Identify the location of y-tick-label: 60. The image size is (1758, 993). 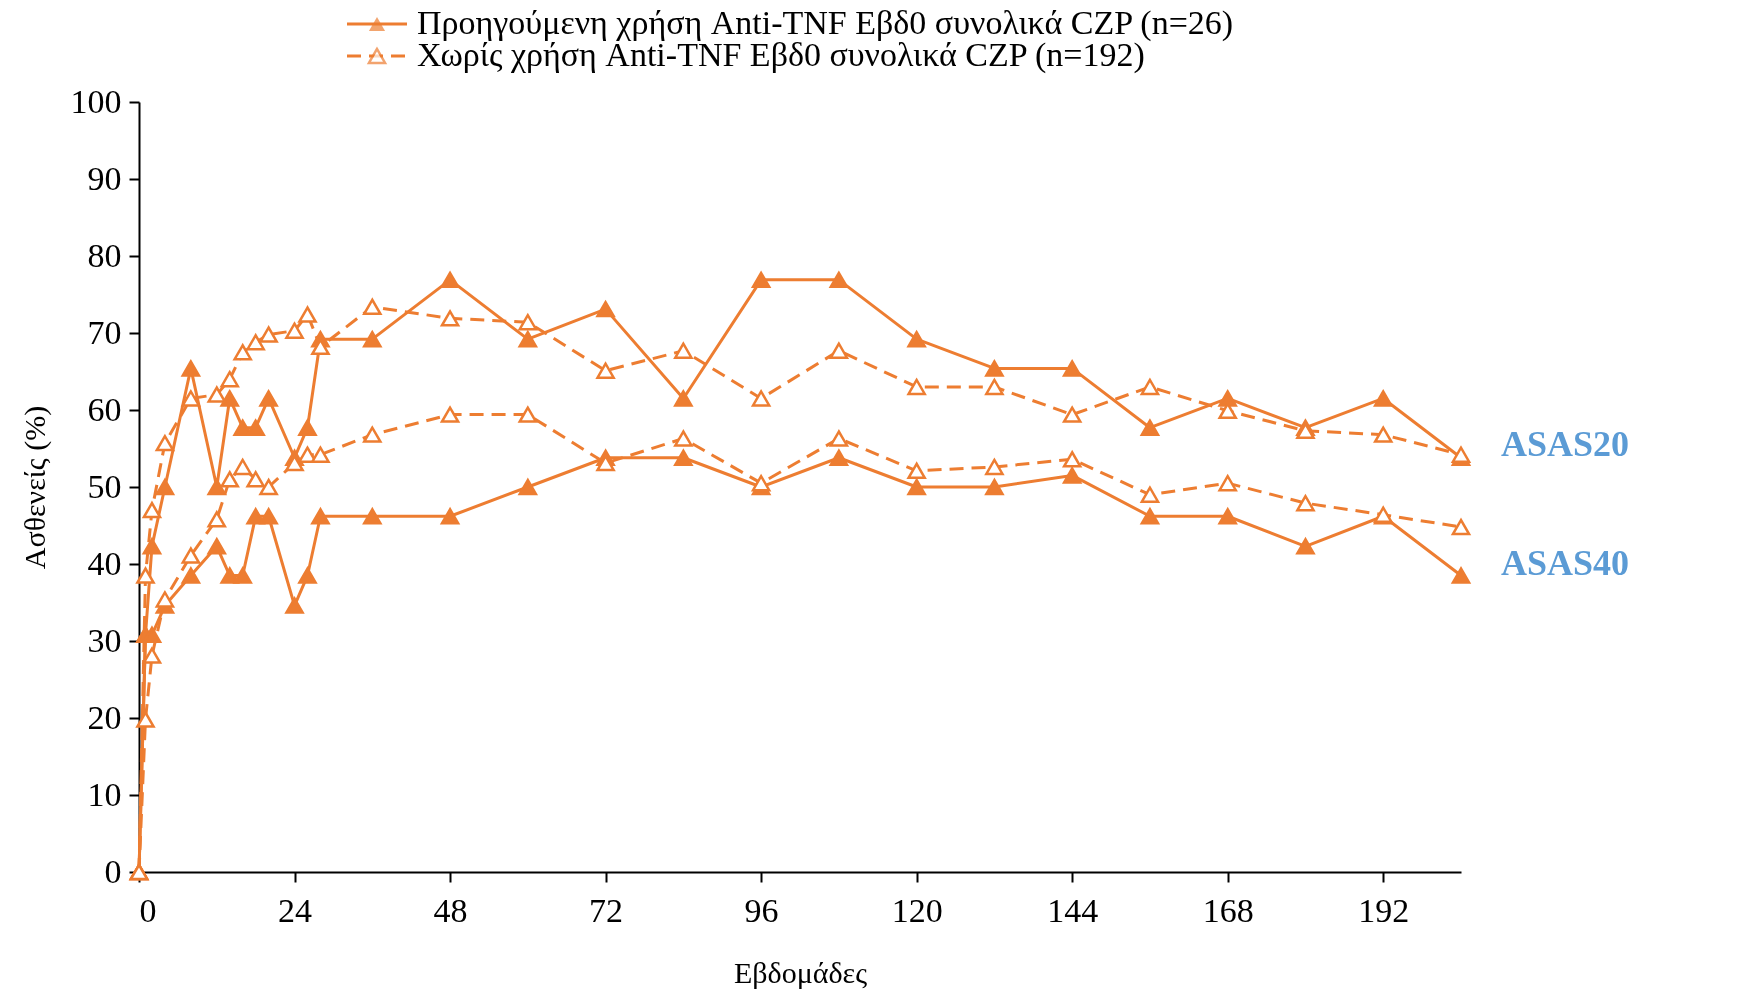
(104, 409).